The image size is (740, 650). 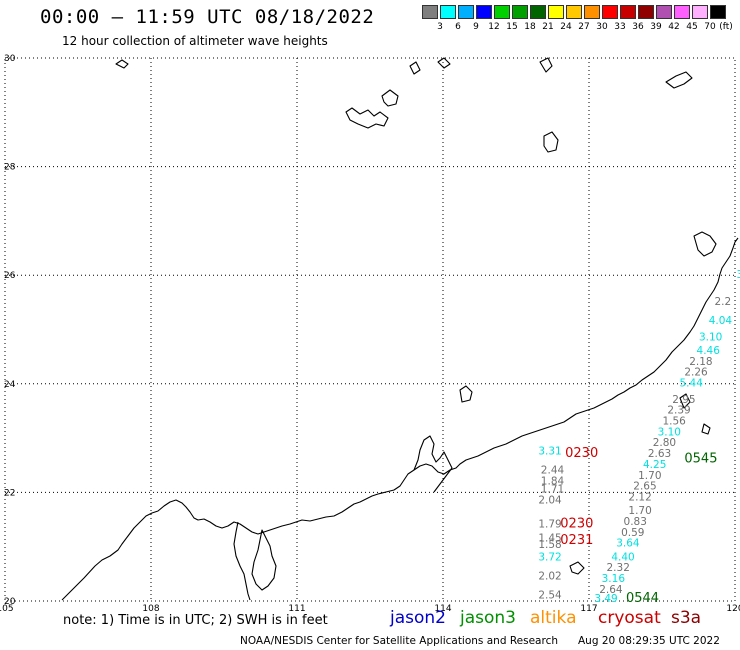 I want to click on wave-height-value: 2.02, so click(x=549, y=576).